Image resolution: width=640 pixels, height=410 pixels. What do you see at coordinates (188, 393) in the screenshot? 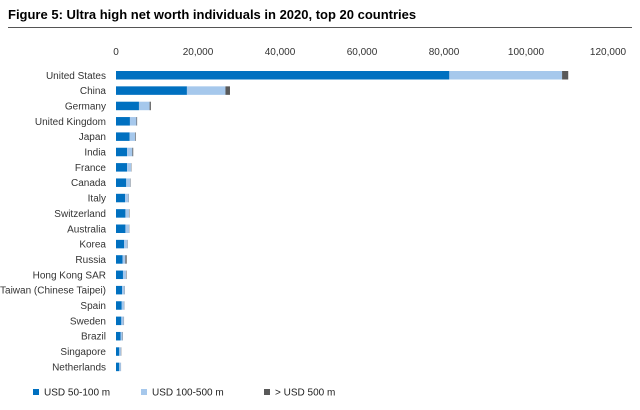
I see `legend-label: USD 100-500 m` at bounding box center [188, 393].